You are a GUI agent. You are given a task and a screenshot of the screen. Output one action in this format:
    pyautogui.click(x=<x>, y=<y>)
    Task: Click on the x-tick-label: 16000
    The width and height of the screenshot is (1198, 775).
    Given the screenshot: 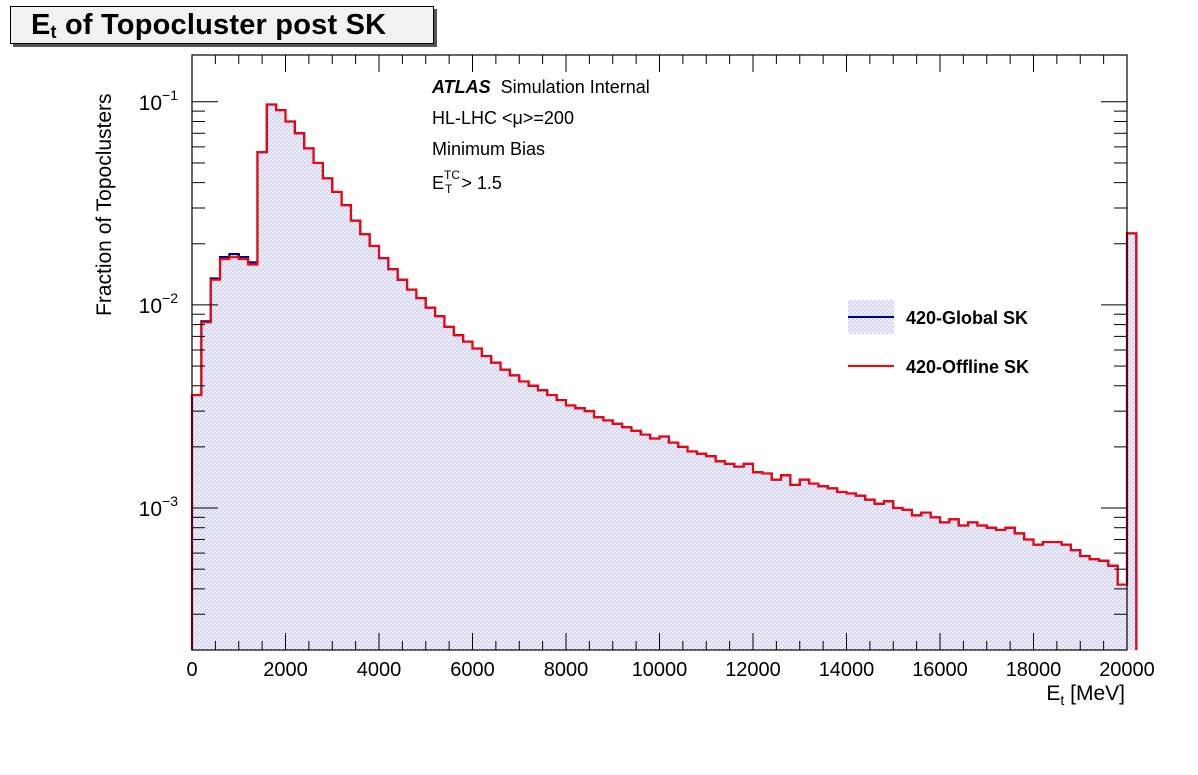 What is the action you would take?
    pyautogui.click(x=940, y=670)
    